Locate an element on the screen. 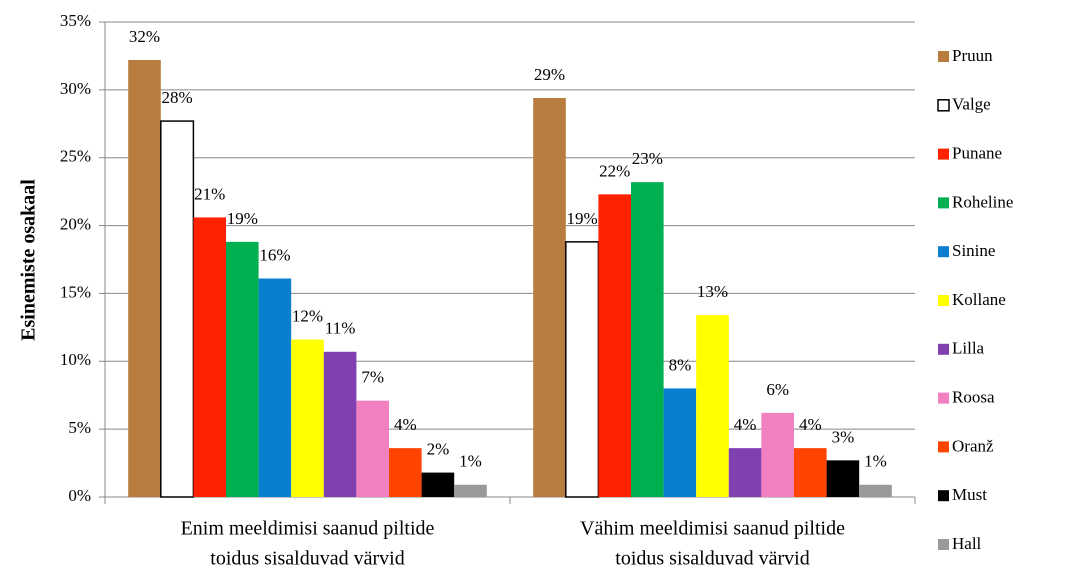 The height and width of the screenshot is (573, 1069). y-axis-label: Esinemiste osakaal is located at coordinates (29, 260).